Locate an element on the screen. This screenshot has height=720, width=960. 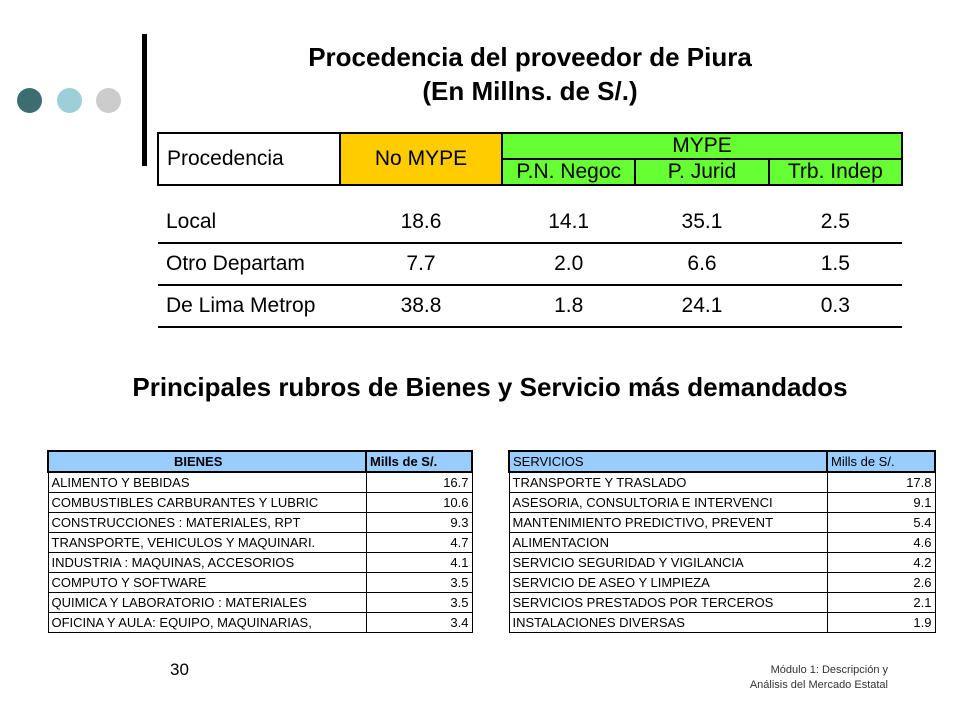
table-row: De Lima Metrop 38.8 1.8 24.1 0.3 is located at coordinates (530, 306).